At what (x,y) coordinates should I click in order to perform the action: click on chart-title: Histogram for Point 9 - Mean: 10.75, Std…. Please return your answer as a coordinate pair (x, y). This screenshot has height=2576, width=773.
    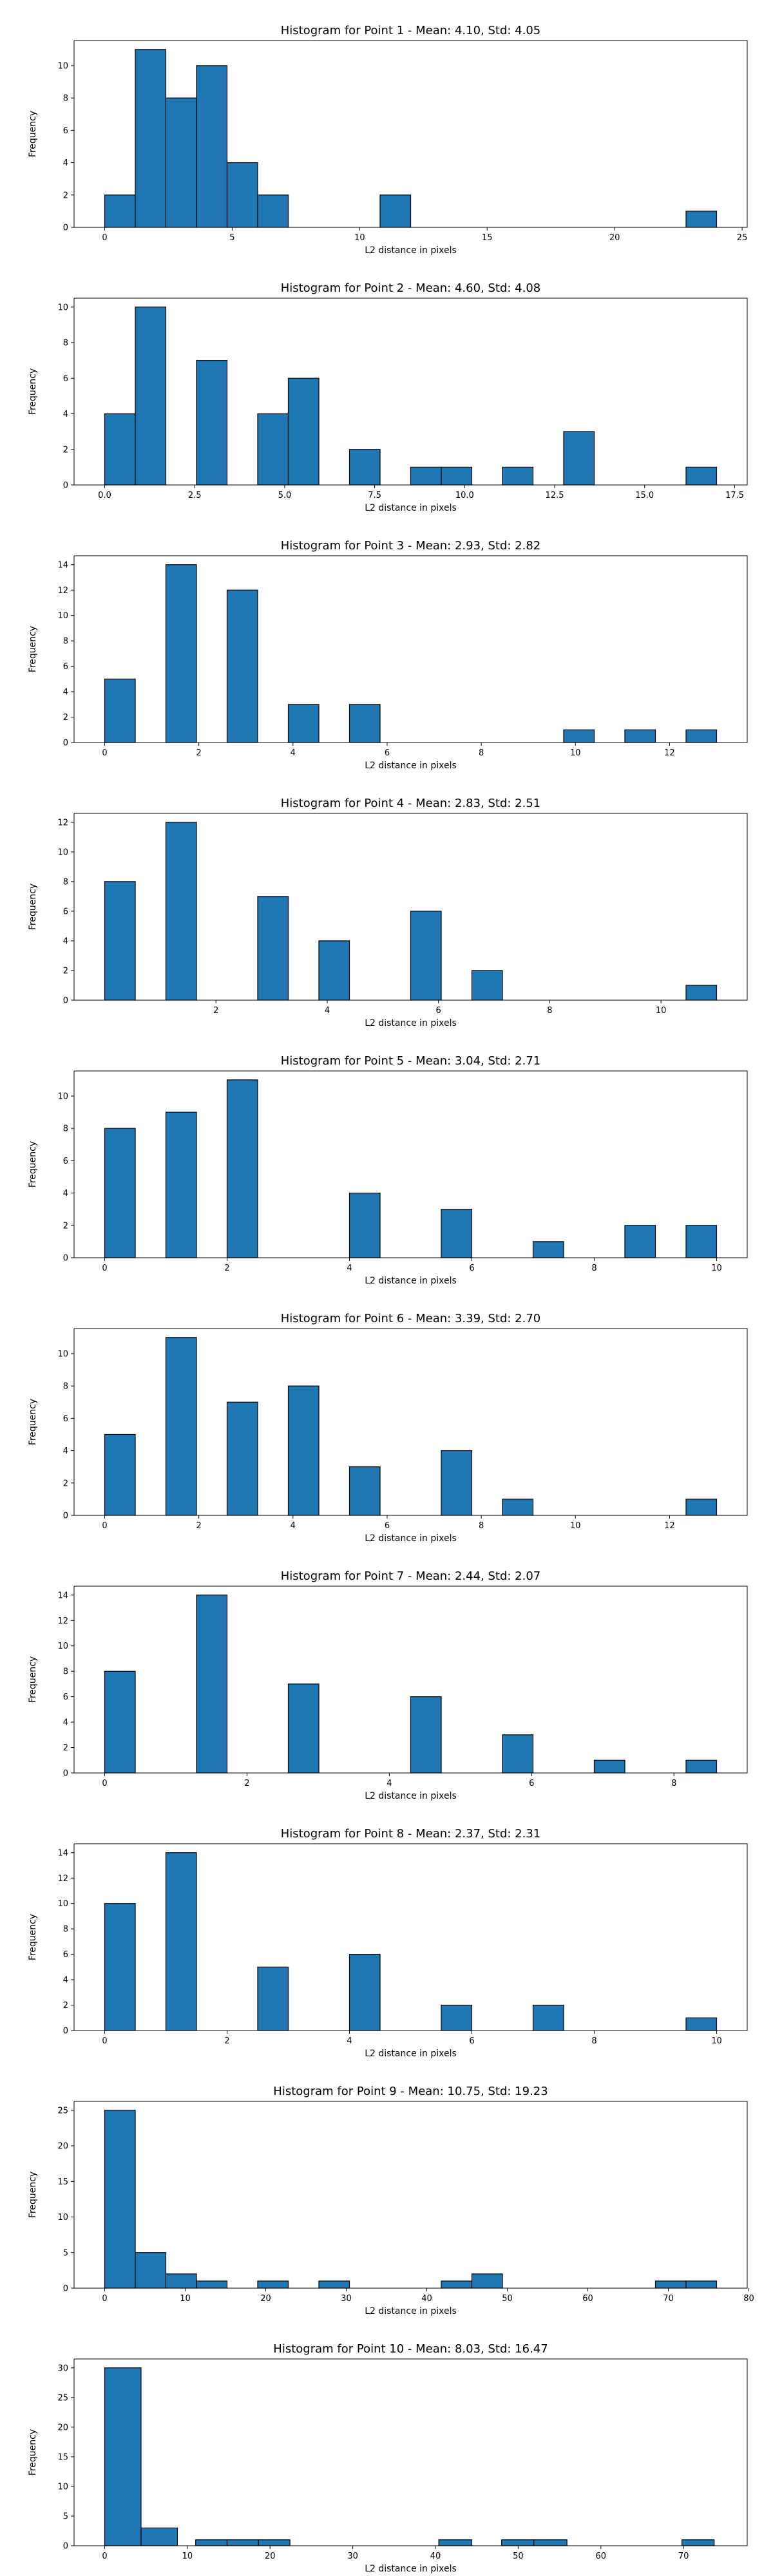
    Looking at the image, I should click on (410, 2091).